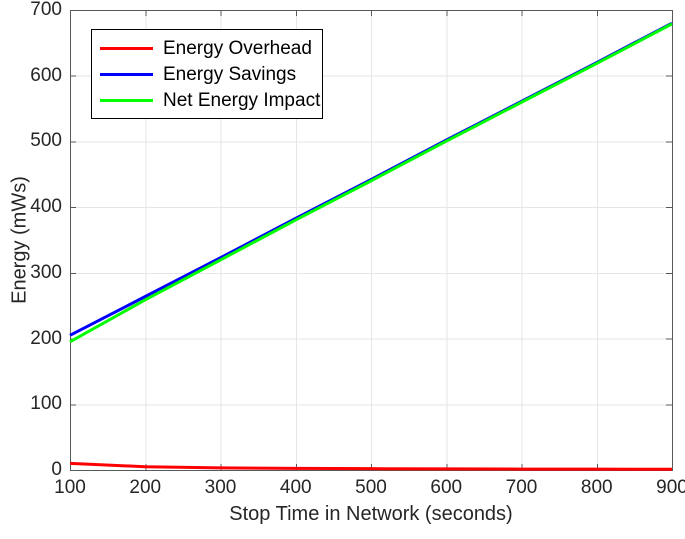  Describe the element at coordinates (46, 207) in the screenshot. I see `y-tick-label: 400` at that location.